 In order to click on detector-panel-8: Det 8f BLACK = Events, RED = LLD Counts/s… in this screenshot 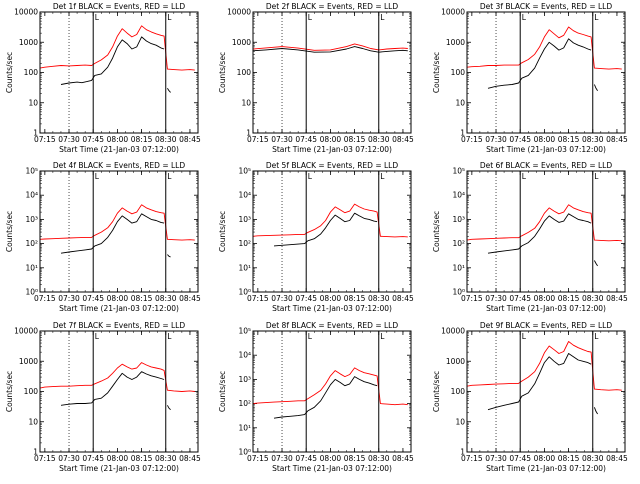, I will do `click(316, 397)`.